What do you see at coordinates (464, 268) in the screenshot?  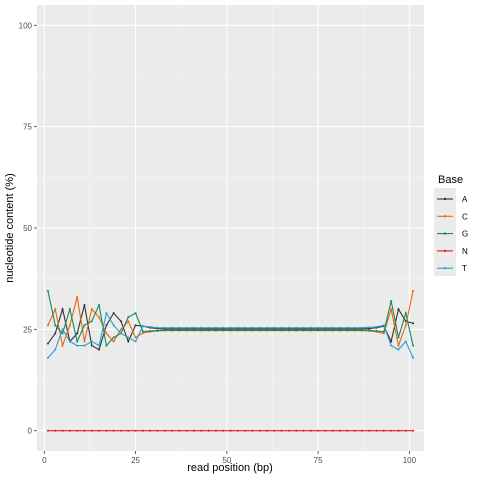 I see `legend-label: T` at bounding box center [464, 268].